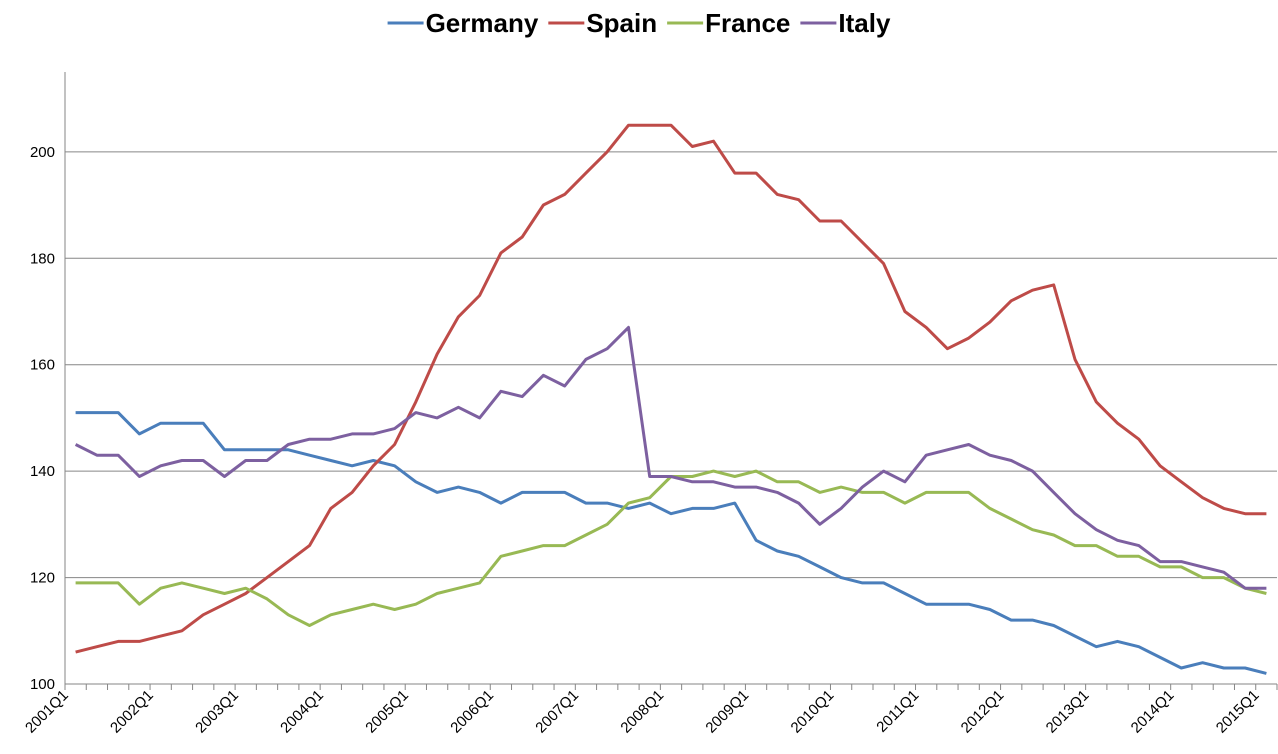 The height and width of the screenshot is (754, 1278). Describe the element at coordinates (42, 258) in the screenshot. I see `y-tick-label: 180` at that location.